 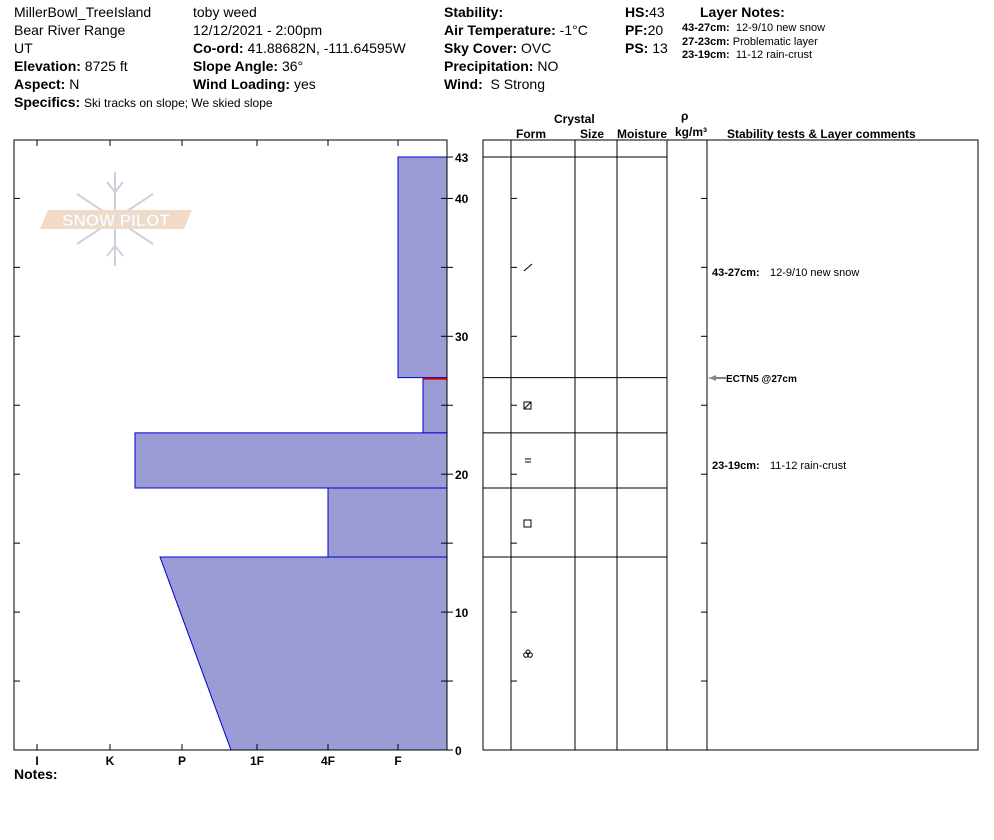 What do you see at coordinates (691, 132) in the screenshot?
I see `density-unit: kg/m³` at bounding box center [691, 132].